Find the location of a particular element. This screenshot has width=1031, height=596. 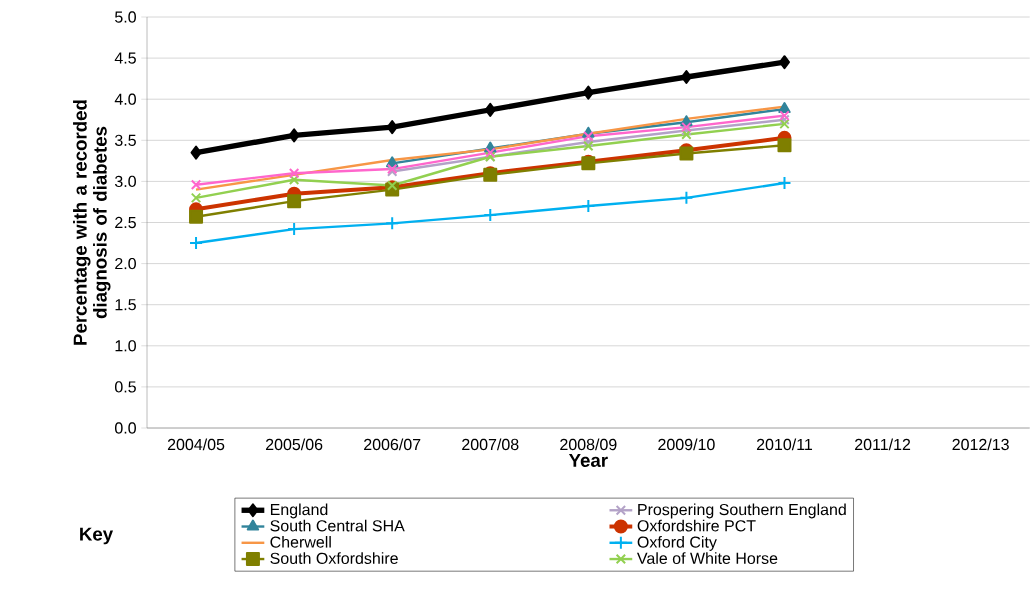

y-tick-label: 0.0 is located at coordinates (125, 428).